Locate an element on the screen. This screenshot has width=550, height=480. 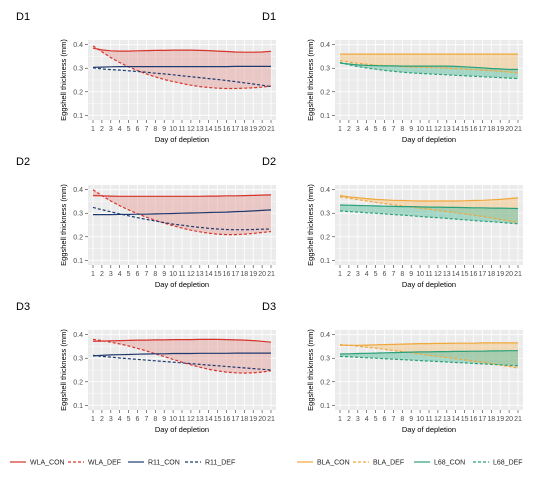
legend-label: L68_DEF is located at coordinates (508, 463).